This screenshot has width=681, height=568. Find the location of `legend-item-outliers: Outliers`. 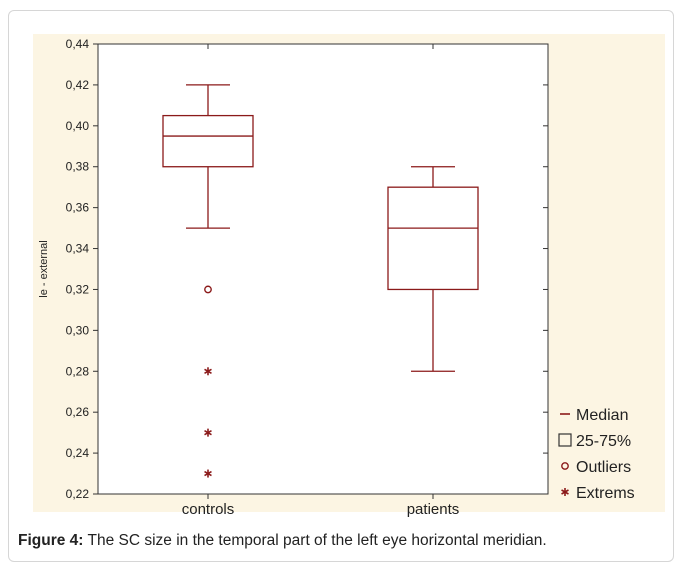

legend-item-outliers: Outliers is located at coordinates (596, 467).